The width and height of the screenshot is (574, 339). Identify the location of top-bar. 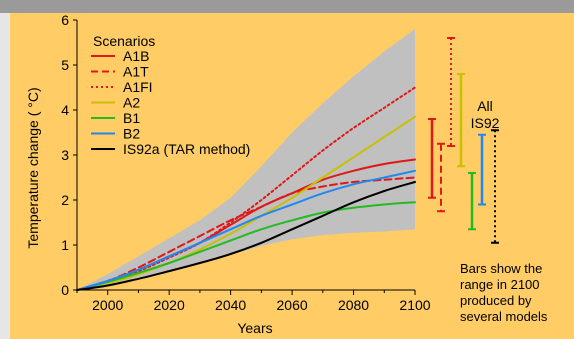
(287, 6).